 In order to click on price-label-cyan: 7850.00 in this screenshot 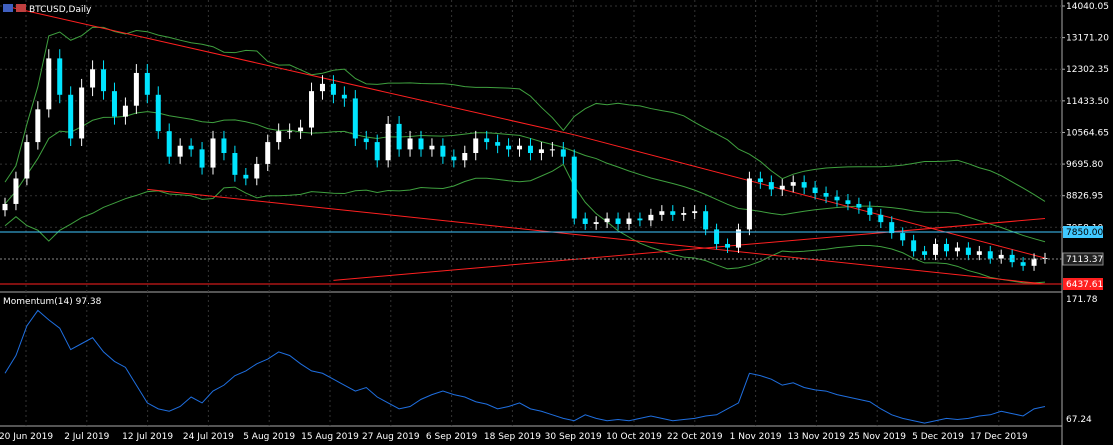, I will do `click(1084, 233)`.